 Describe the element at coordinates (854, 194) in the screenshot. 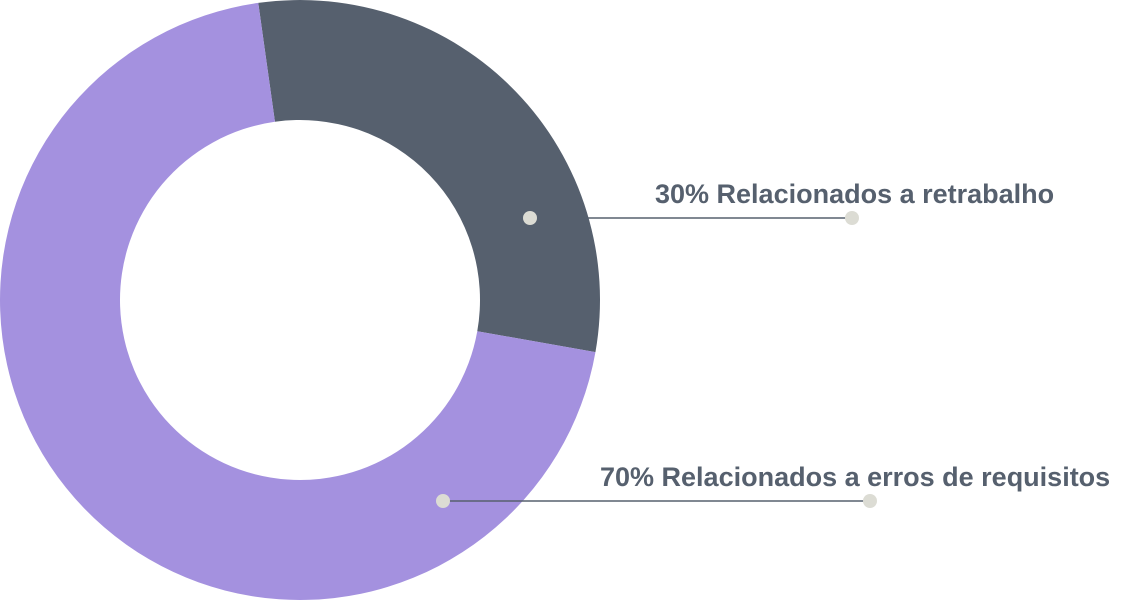

I see `slice-label-1: 30% Relacionados a retrabalho` at that location.